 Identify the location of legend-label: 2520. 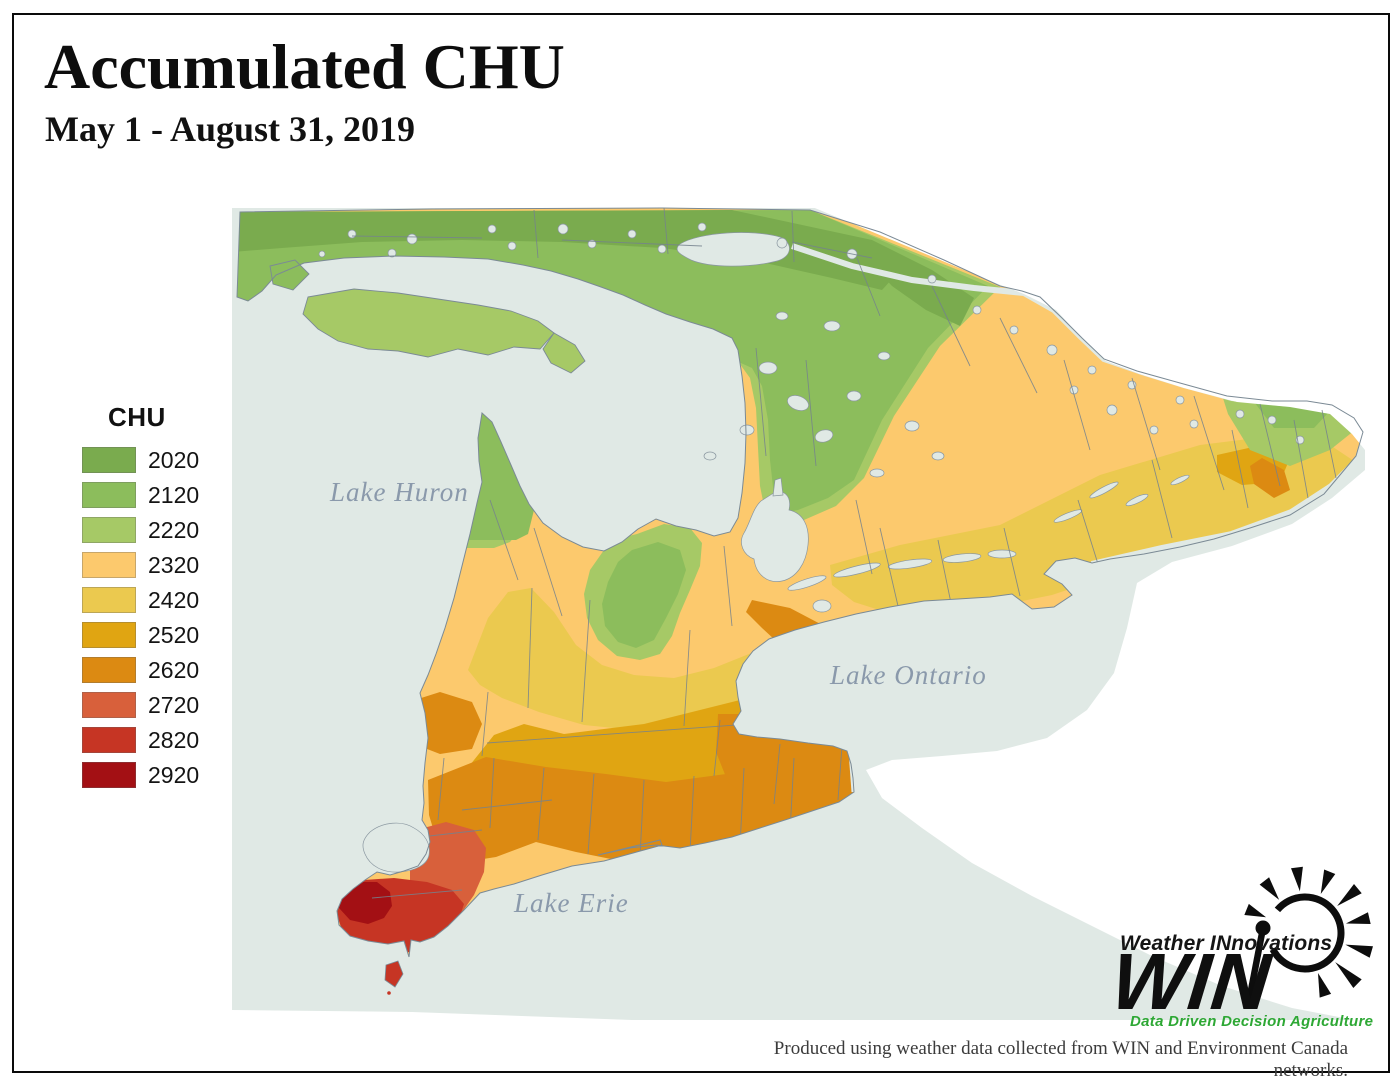
(174, 634).